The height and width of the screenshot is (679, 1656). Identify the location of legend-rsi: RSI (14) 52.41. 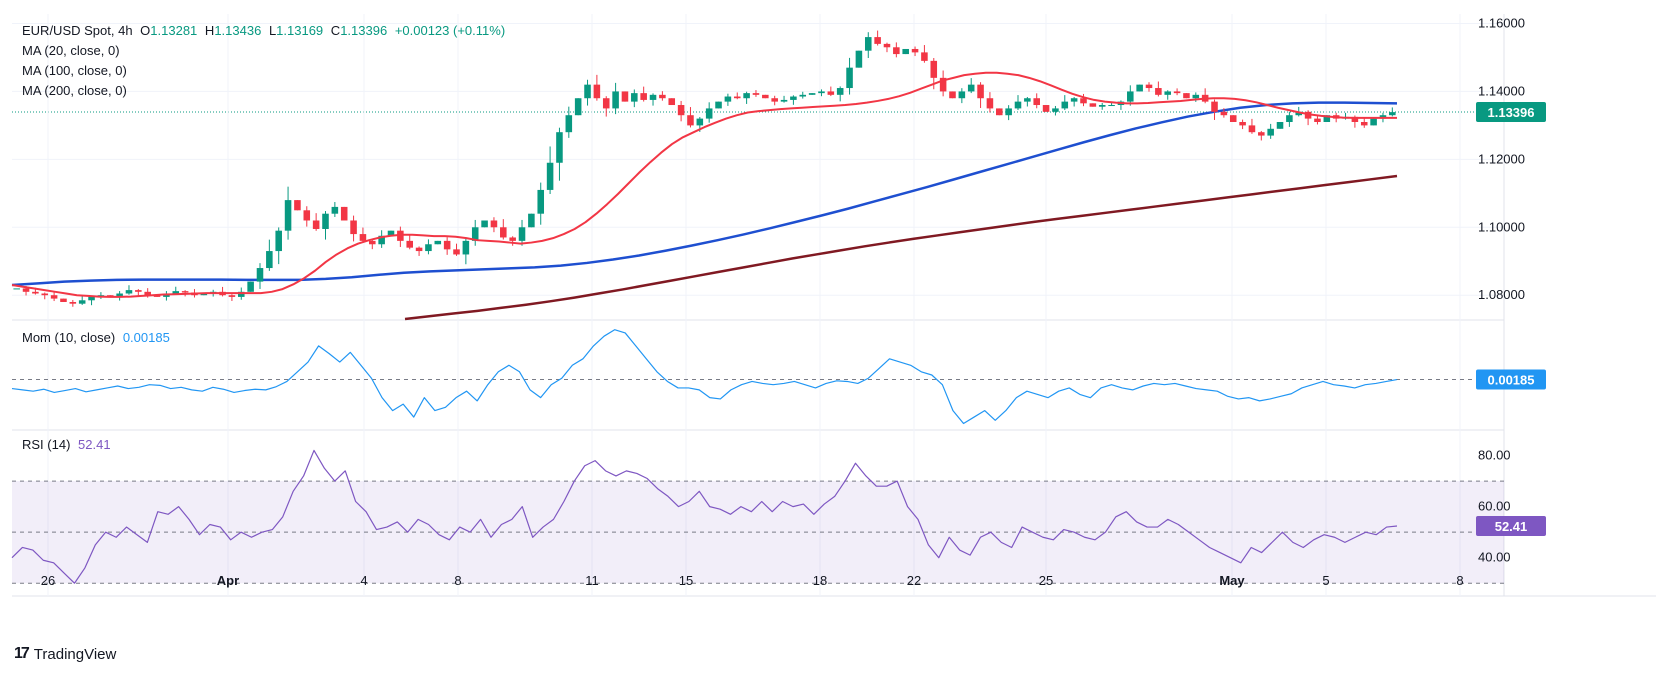
(68, 444).